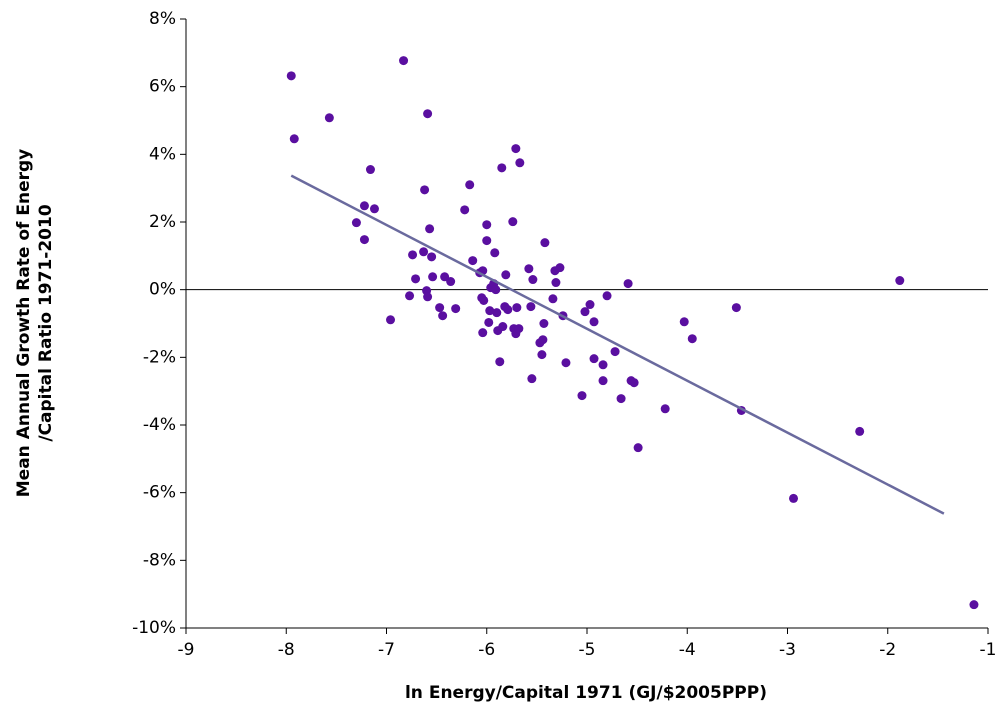 The image size is (1002, 720). I want to click on y-tick-label: -2%, so click(159, 357).